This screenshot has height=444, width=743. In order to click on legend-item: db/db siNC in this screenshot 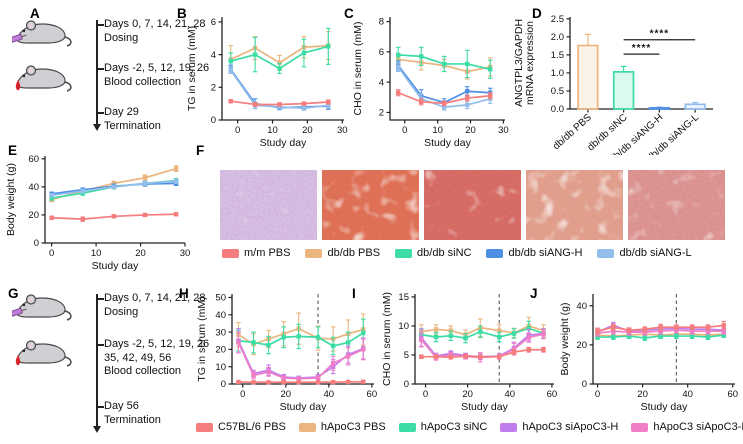, I will do `click(433, 253)`.